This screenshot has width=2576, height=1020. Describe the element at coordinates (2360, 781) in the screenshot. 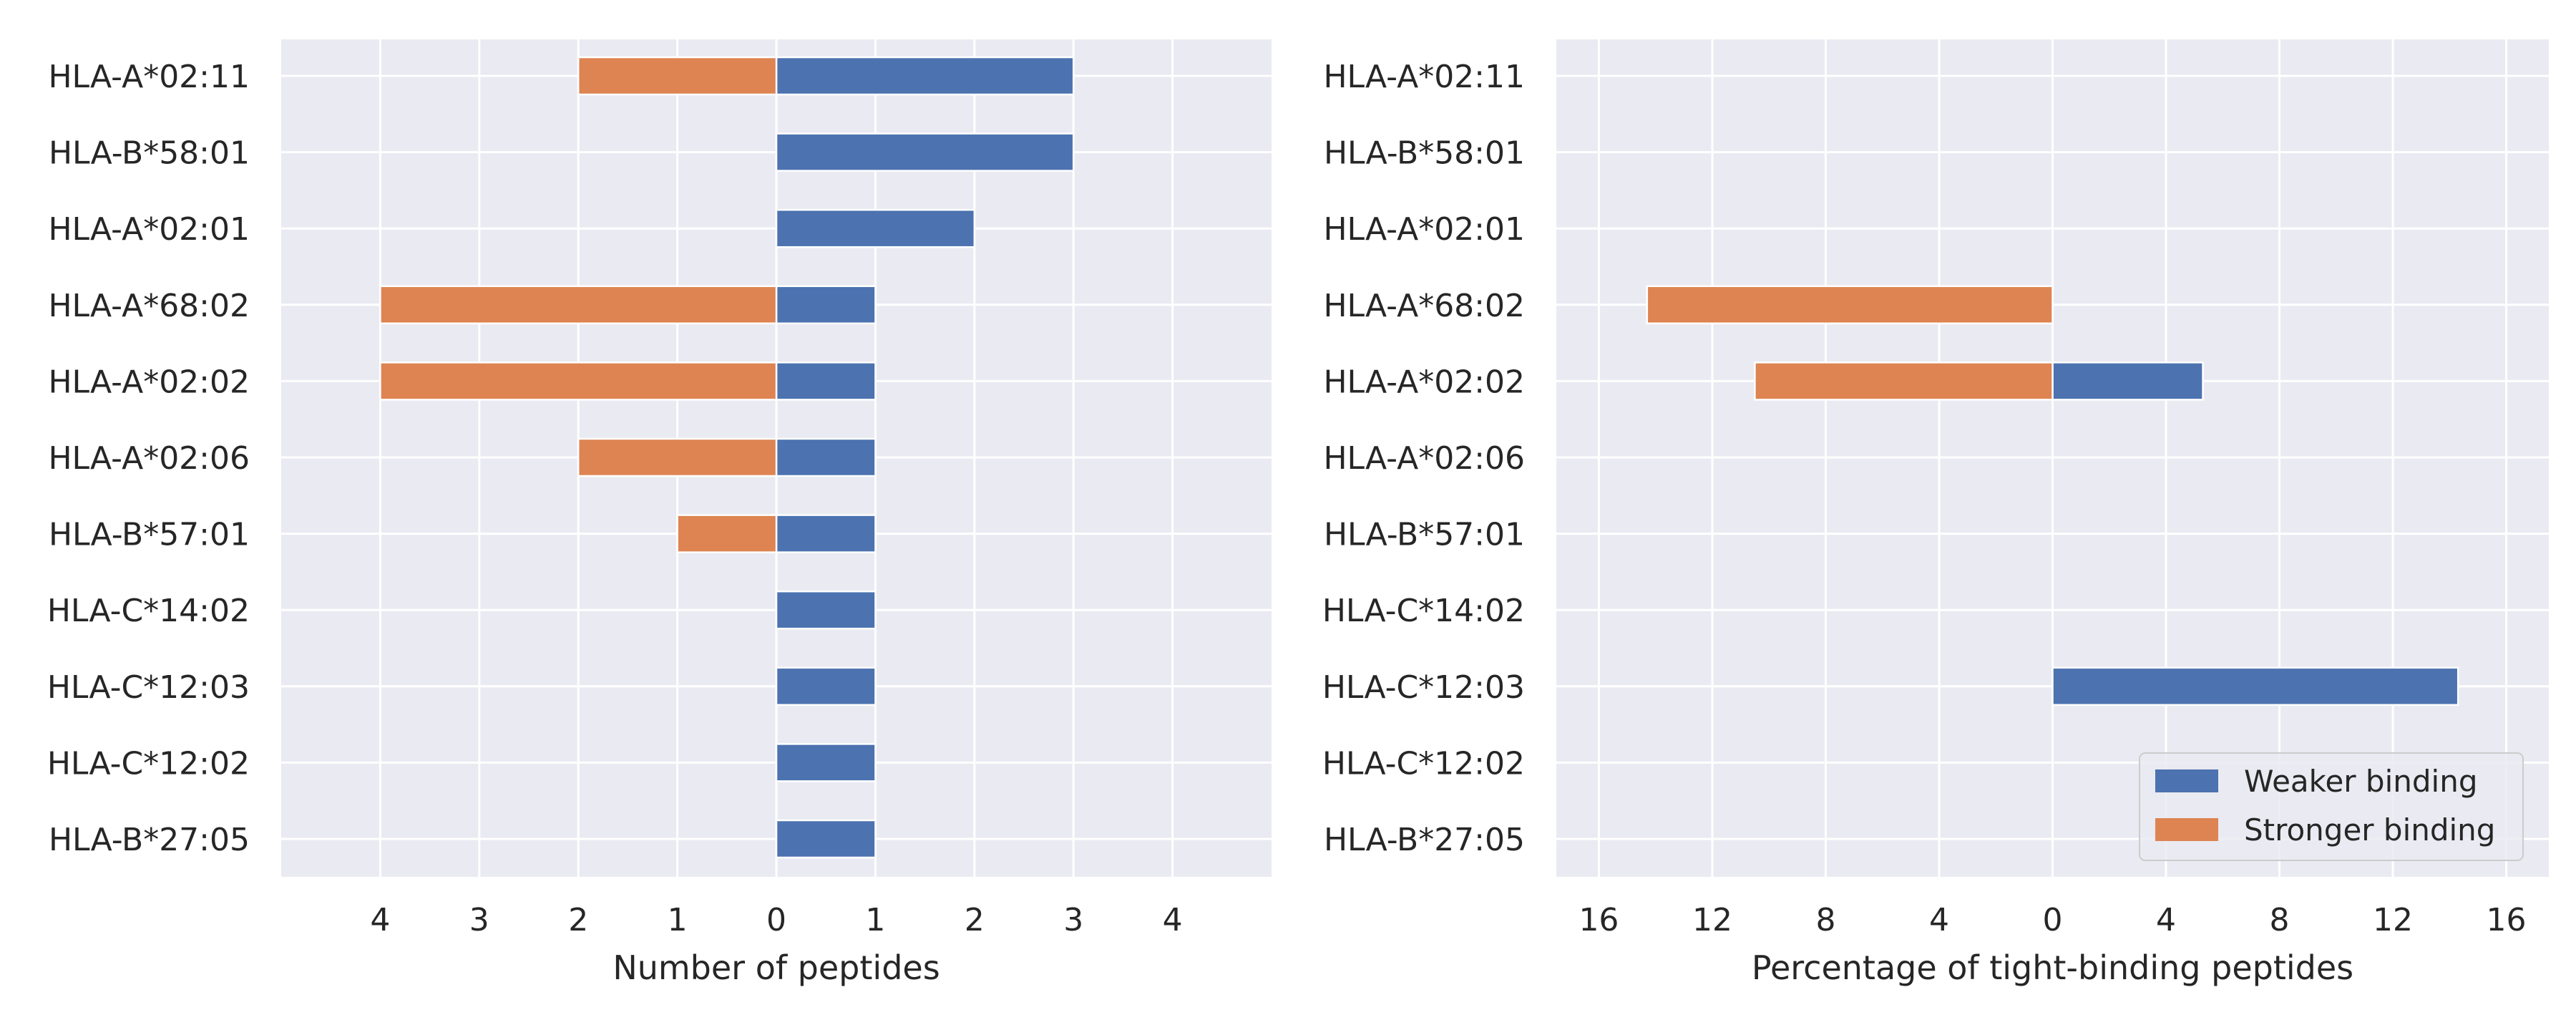

I see `legend-label-weaker: Weaker binding` at that location.